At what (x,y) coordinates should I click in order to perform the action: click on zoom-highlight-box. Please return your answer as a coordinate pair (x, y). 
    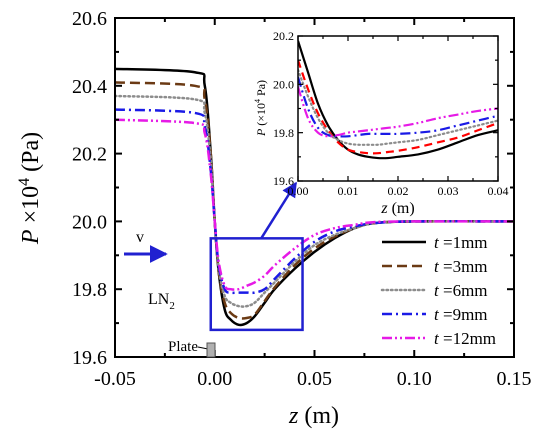
    Looking at the image, I should click on (256, 284).